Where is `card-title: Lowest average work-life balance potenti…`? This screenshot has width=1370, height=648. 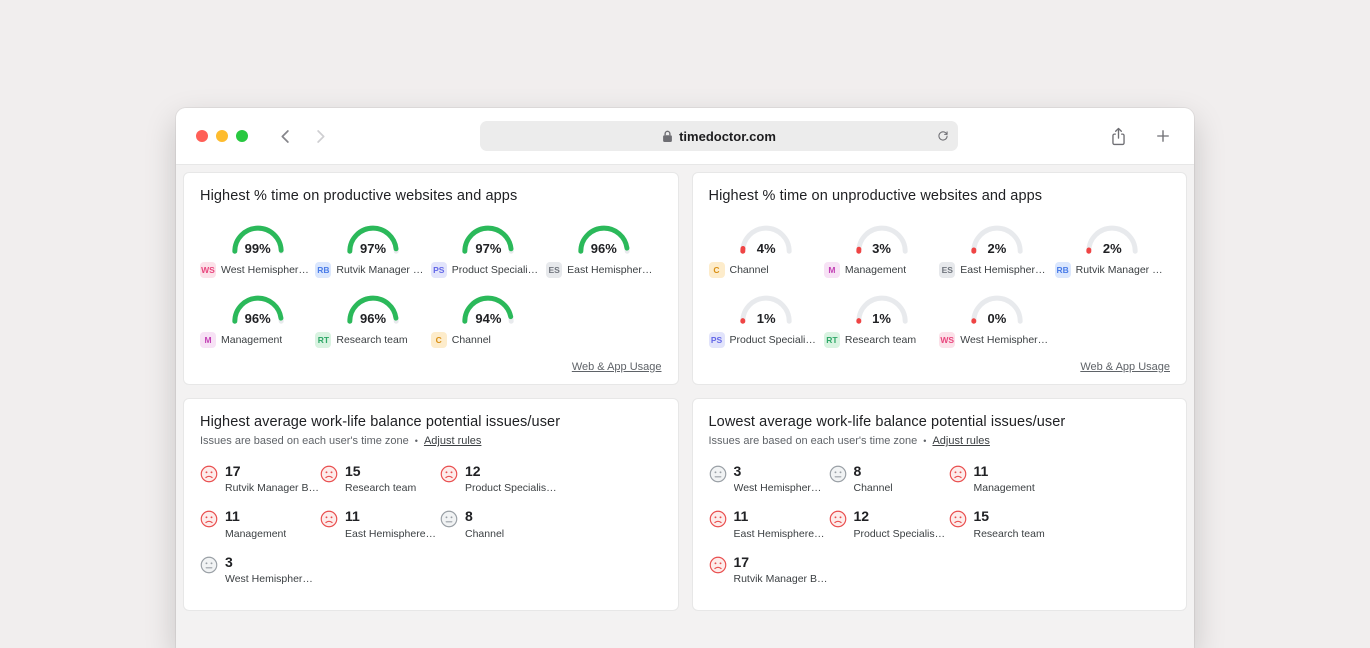
card-title: Lowest average work-life balance potenti… is located at coordinates (887, 422).